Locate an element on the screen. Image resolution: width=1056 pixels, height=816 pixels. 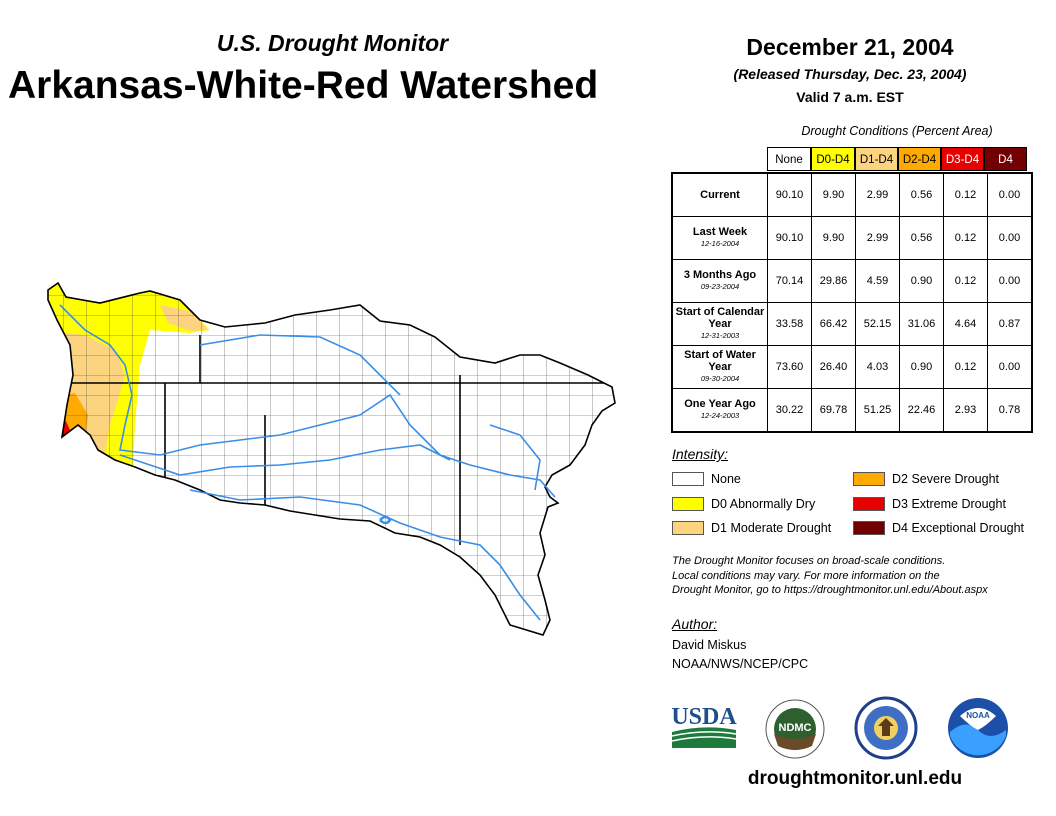
cell-none: 33.58 is located at coordinates (789, 324).